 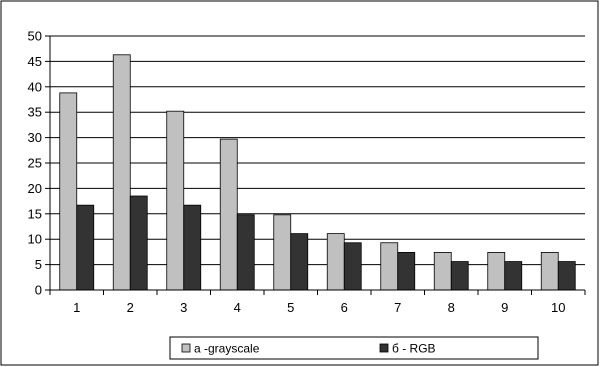 What do you see at coordinates (35, 86) in the screenshot?
I see `y-tick-label: 40` at bounding box center [35, 86].